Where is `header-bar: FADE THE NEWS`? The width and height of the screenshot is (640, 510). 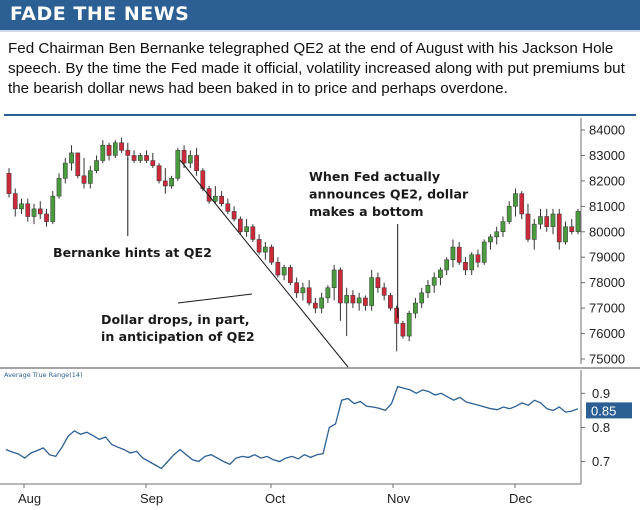 header-bar: FADE THE NEWS is located at coordinates (320, 15).